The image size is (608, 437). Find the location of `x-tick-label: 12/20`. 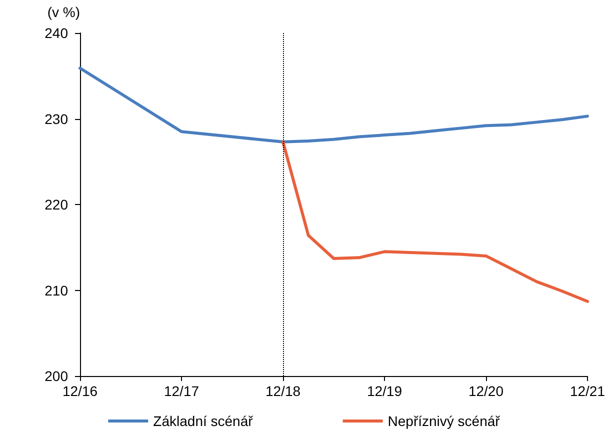

x-tick-label: 12/20 is located at coordinates (486, 391).